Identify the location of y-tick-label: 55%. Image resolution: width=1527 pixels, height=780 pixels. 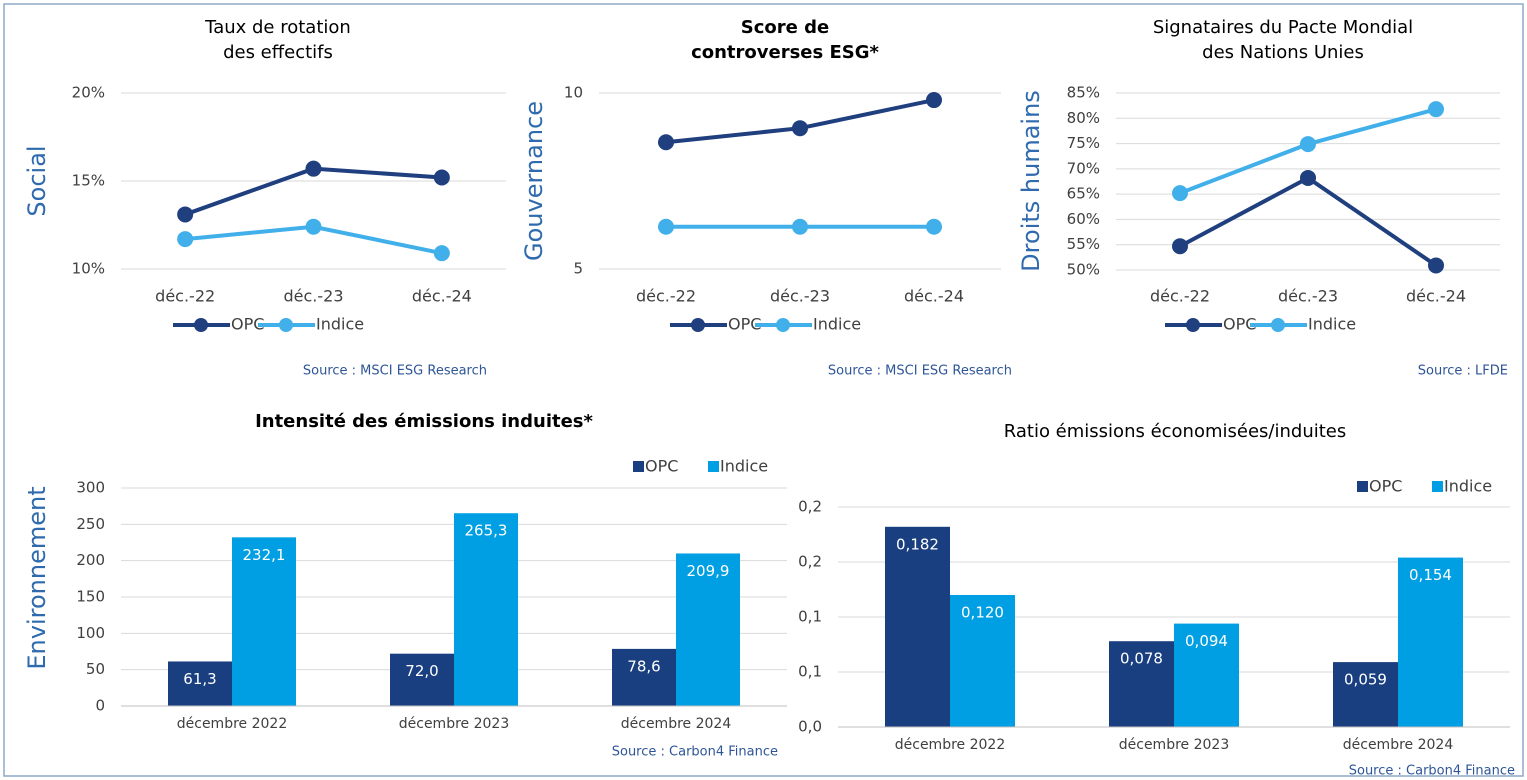
(1083, 244).